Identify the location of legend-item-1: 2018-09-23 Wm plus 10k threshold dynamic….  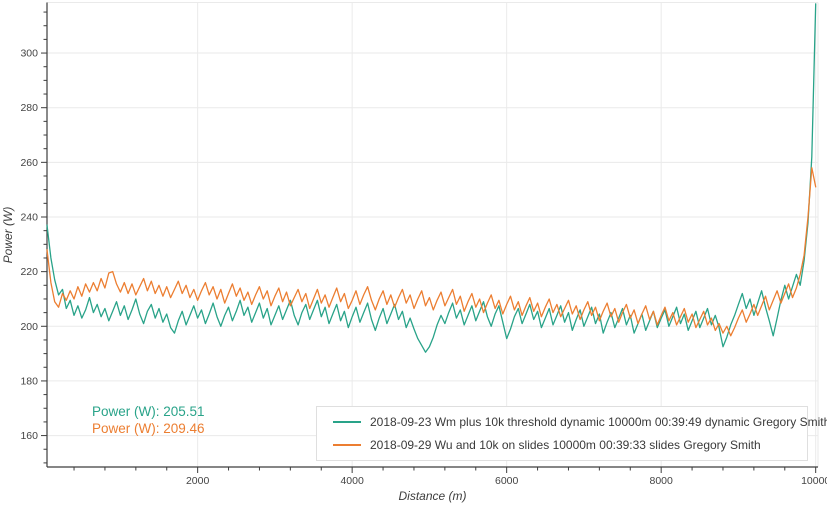
(580, 422).